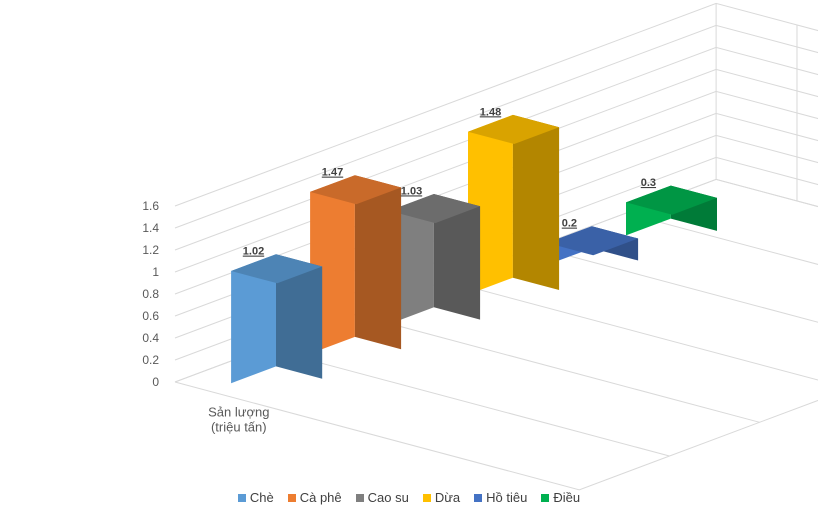  Describe the element at coordinates (507, 497) in the screenshot. I see `legend-label: Hồ tiêu` at that location.